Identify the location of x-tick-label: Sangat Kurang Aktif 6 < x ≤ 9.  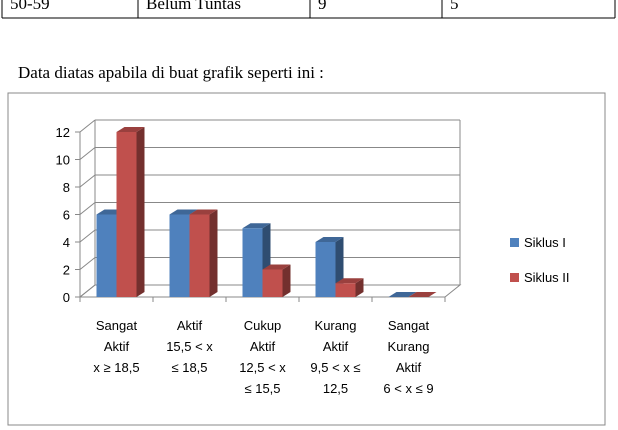
(408, 357).